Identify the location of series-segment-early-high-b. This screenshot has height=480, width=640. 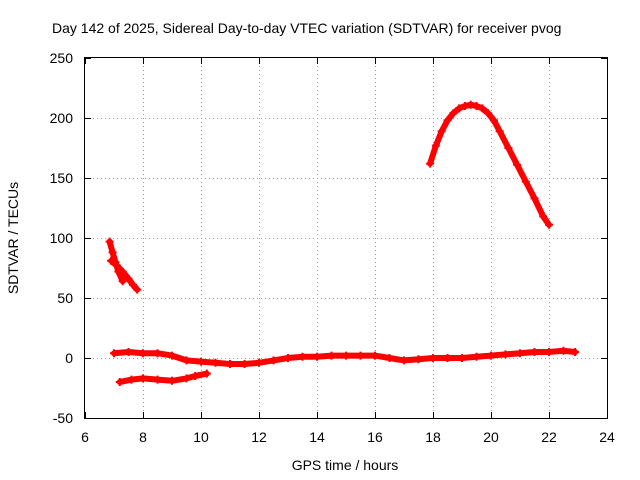
(124, 275).